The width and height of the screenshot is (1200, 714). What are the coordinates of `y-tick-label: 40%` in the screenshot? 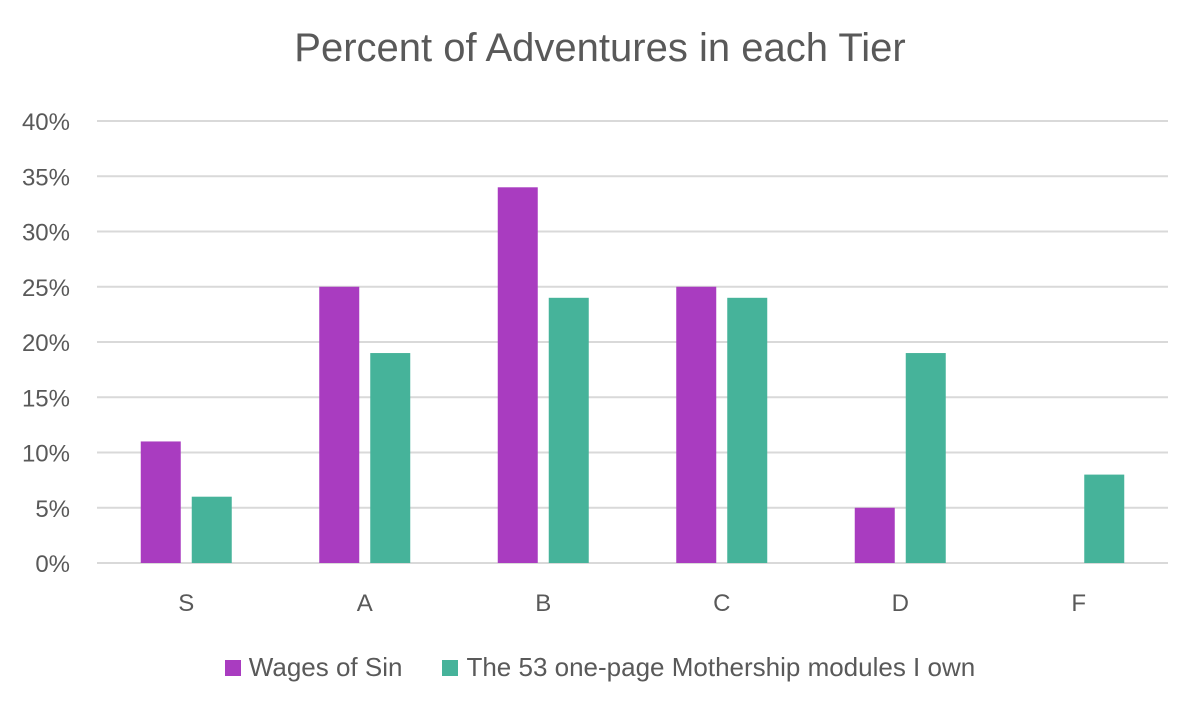 It's located at (46, 122).